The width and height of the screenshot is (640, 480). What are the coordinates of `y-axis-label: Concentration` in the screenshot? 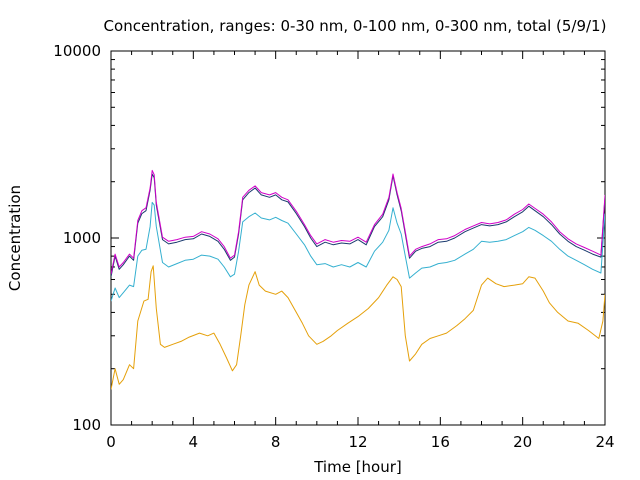 It's located at (15, 238).